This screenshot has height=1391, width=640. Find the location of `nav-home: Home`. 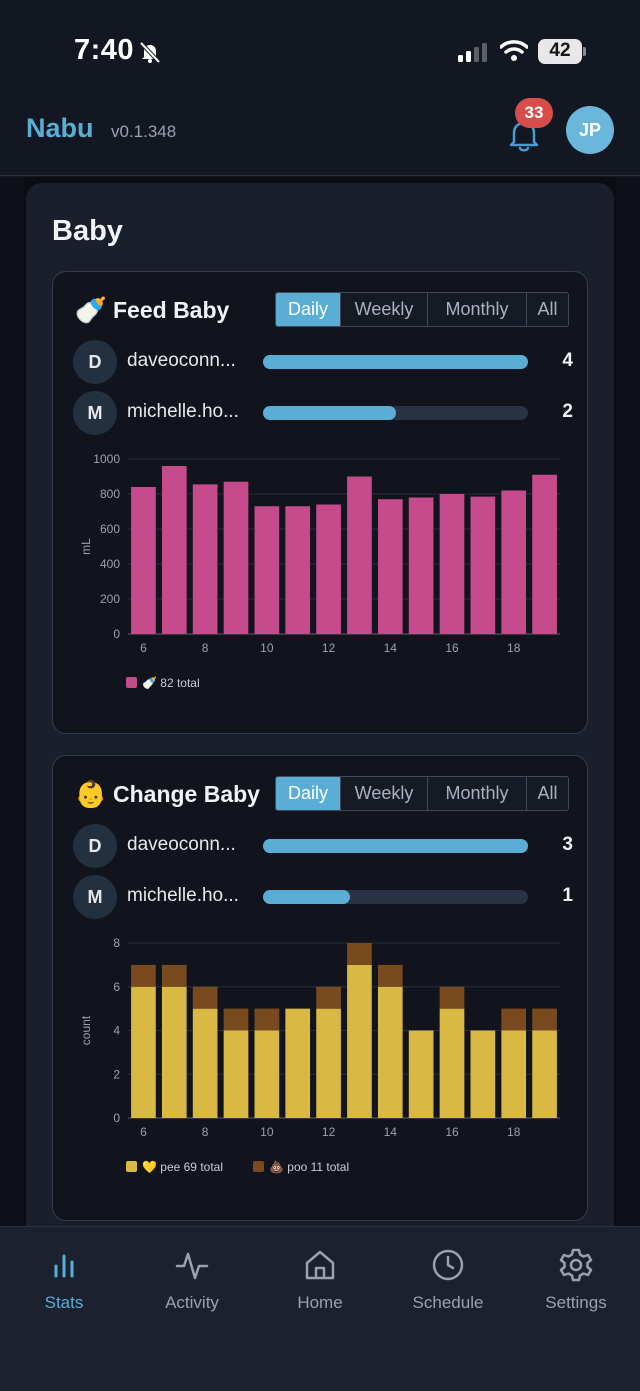

nav-home: Home is located at coordinates (320, 1280).